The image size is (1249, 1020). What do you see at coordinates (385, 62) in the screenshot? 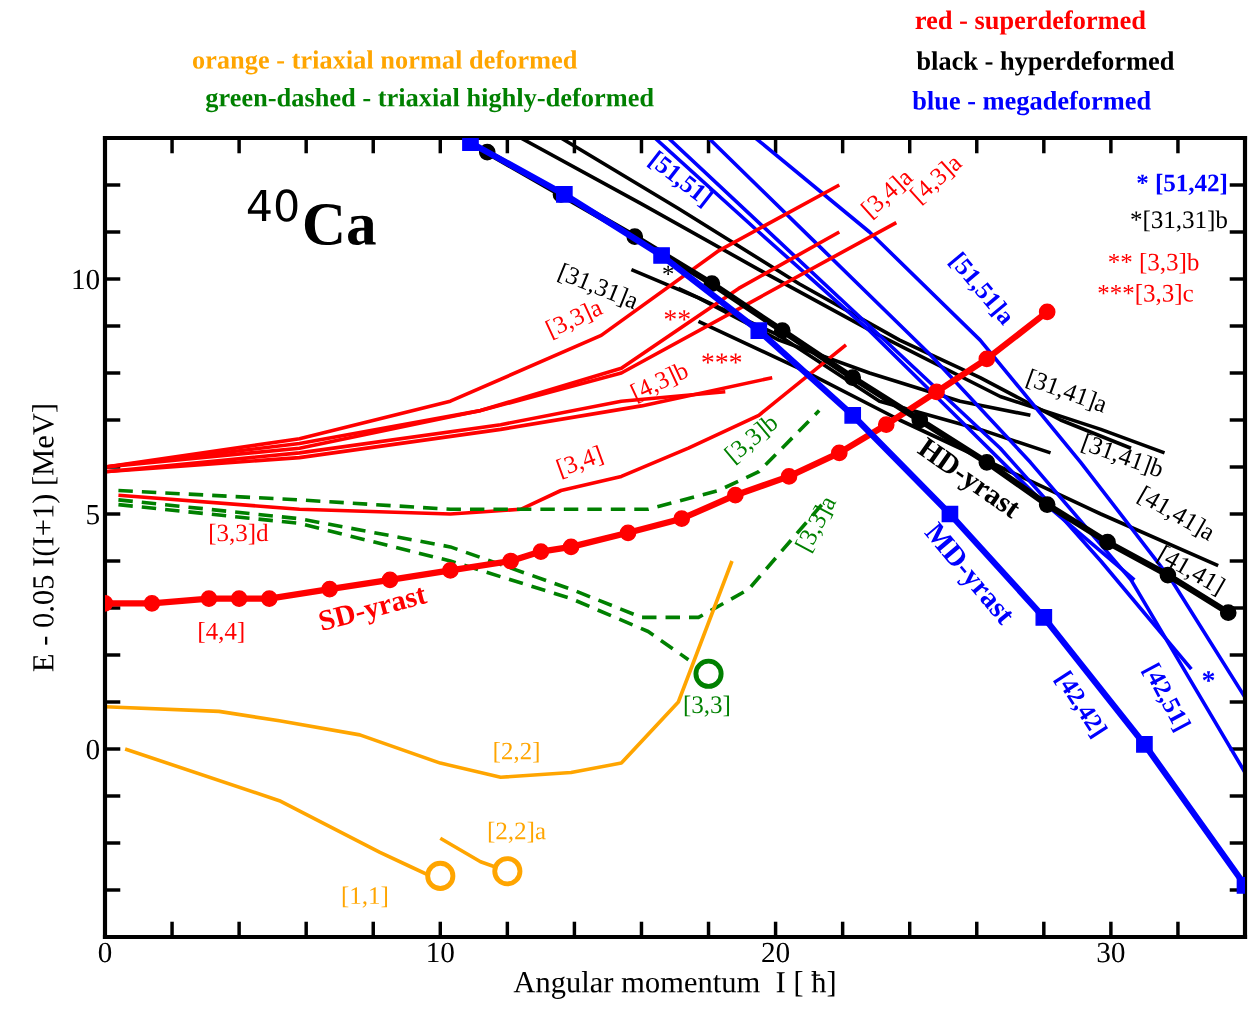
I see `text: orange - triaxial normal deformed` at bounding box center [385, 62].